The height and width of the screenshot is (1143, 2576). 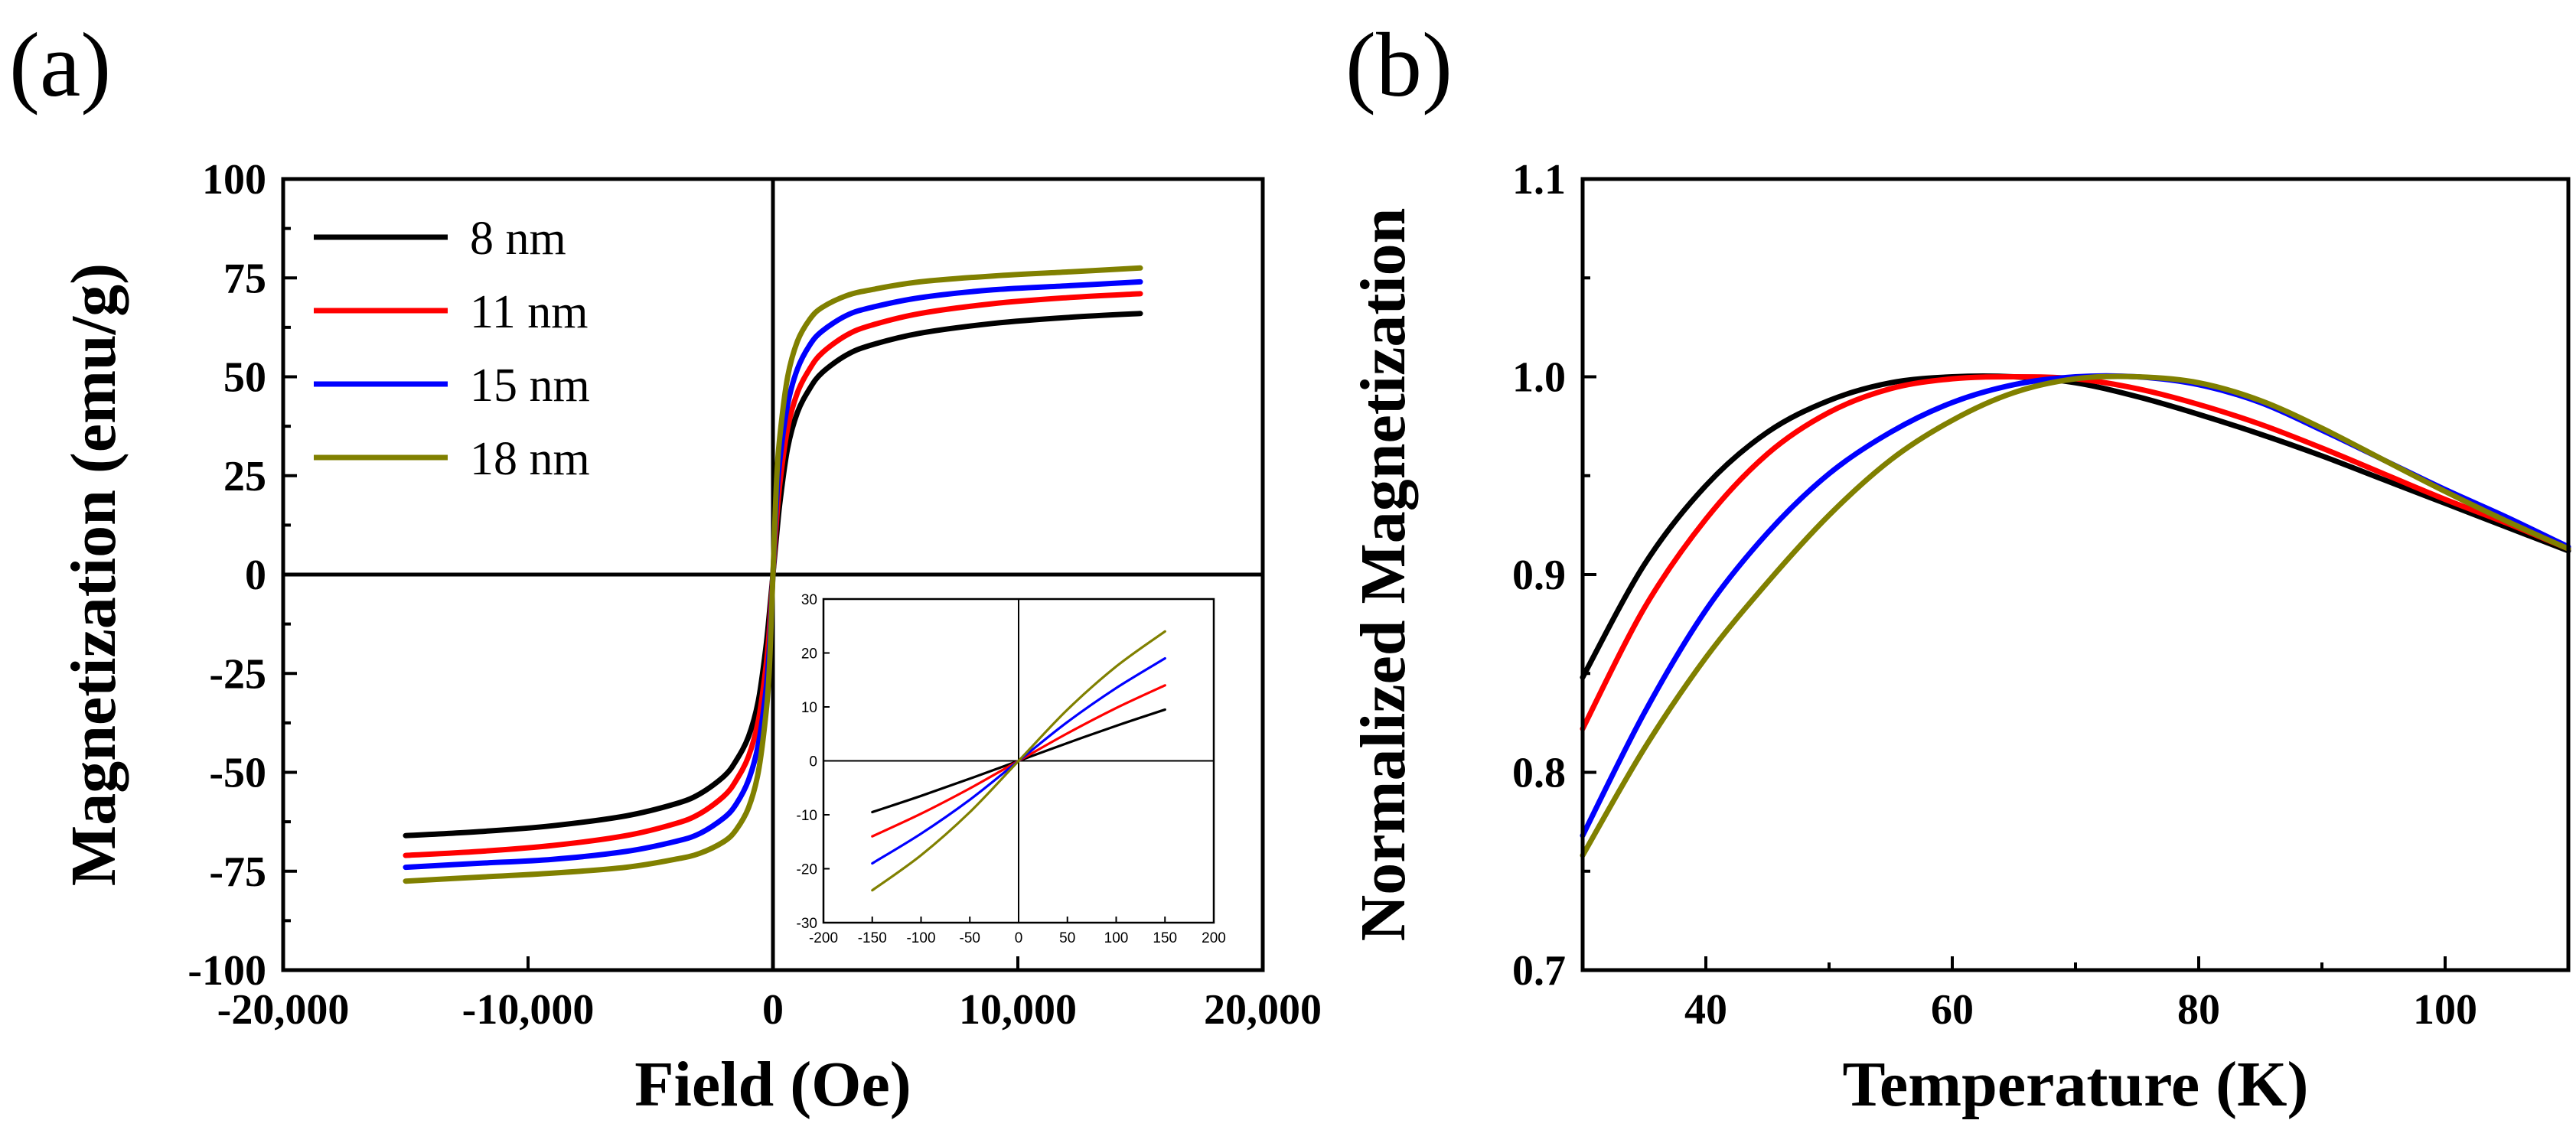 I want to click on panel-b-y-tick-label: 1.0, so click(x=1539, y=378).